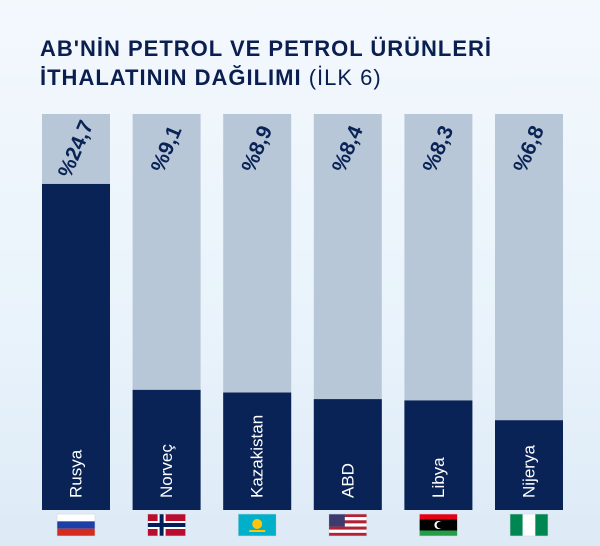  I want to click on category-label: Nijerya, so click(529, 471).